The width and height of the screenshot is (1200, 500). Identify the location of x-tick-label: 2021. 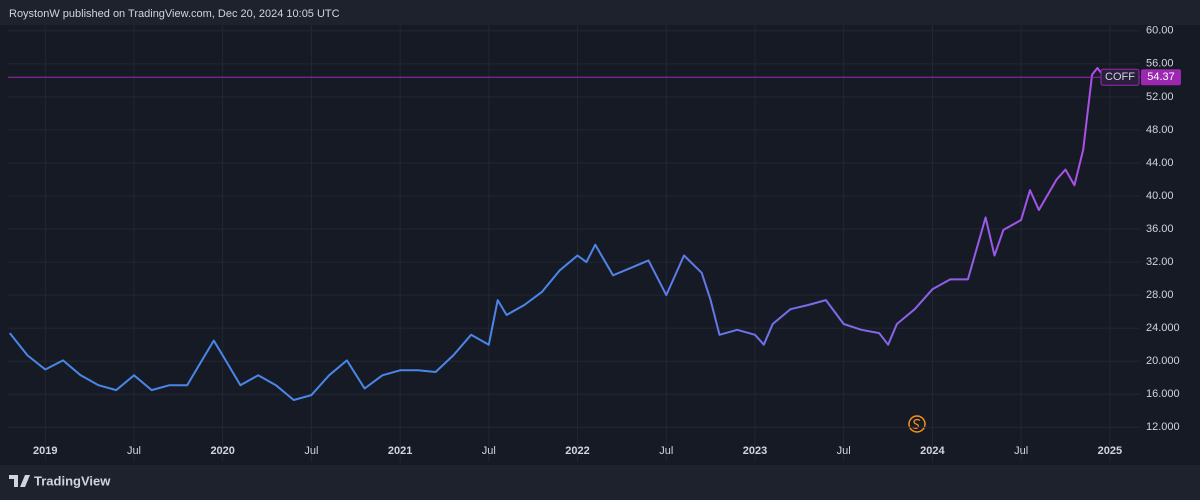
(400, 451).